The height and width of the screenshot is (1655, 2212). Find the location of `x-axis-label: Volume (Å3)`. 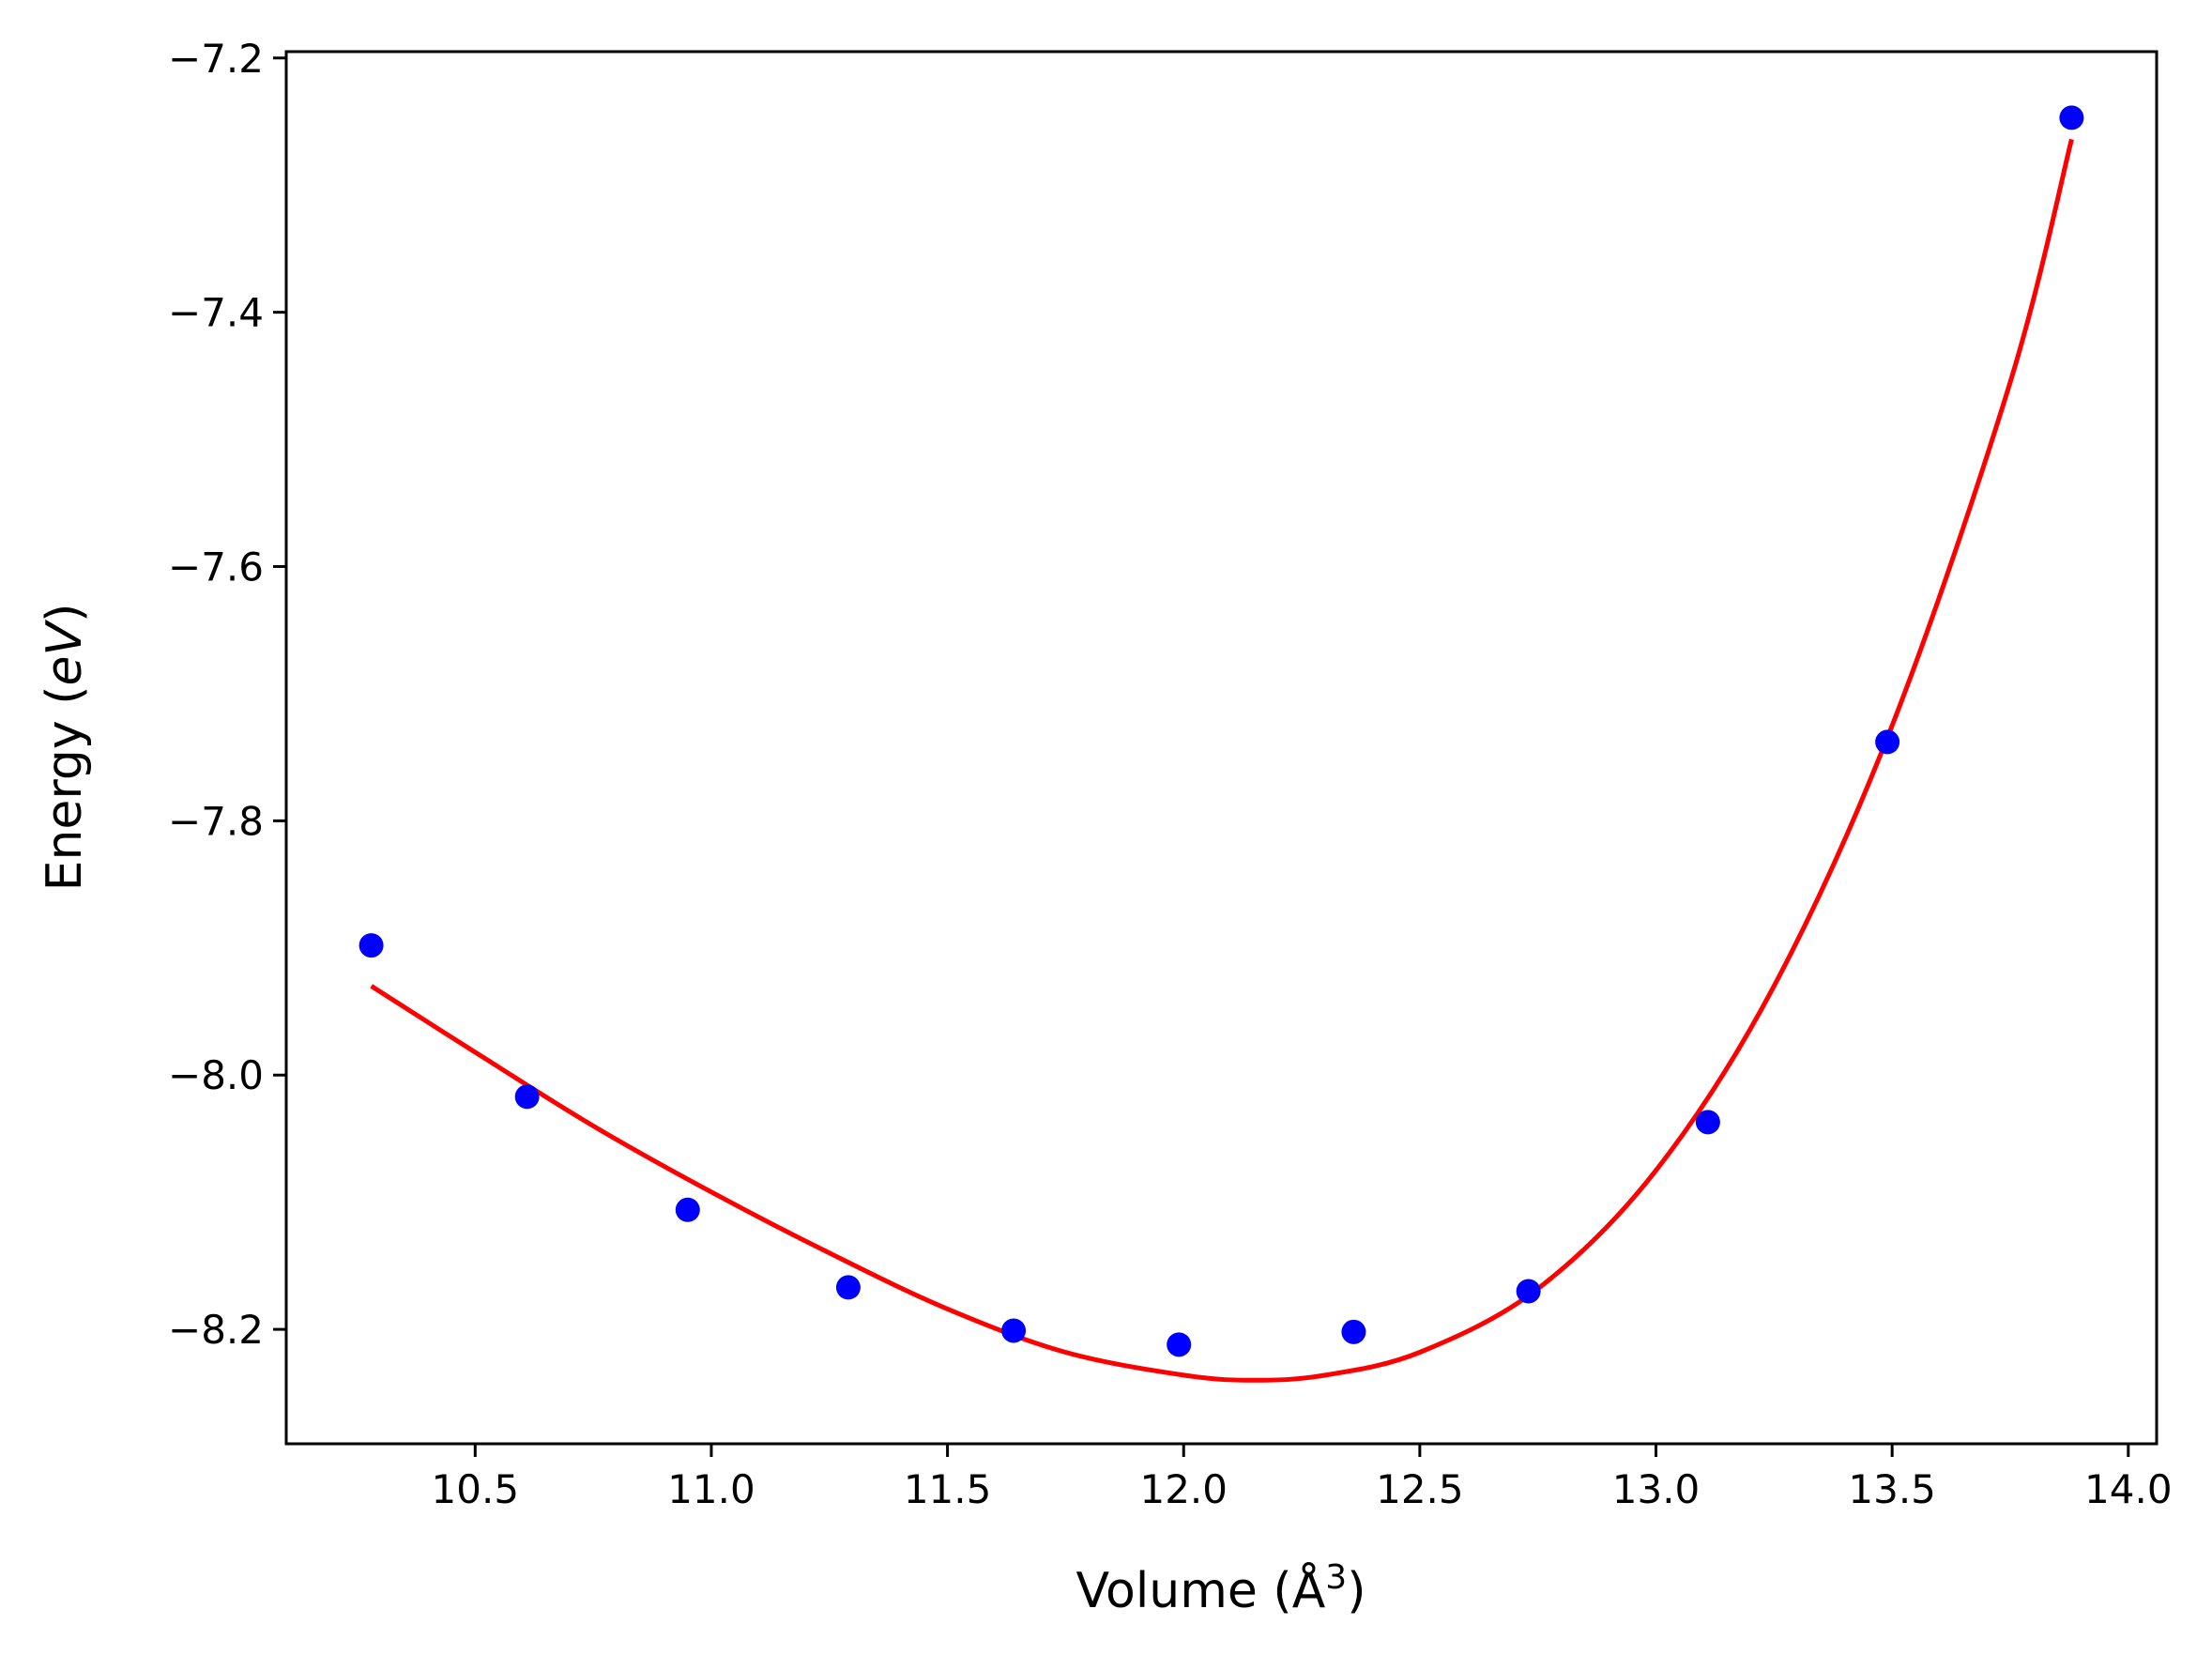

x-axis-label: Volume (Å3) is located at coordinates (1221, 1589).